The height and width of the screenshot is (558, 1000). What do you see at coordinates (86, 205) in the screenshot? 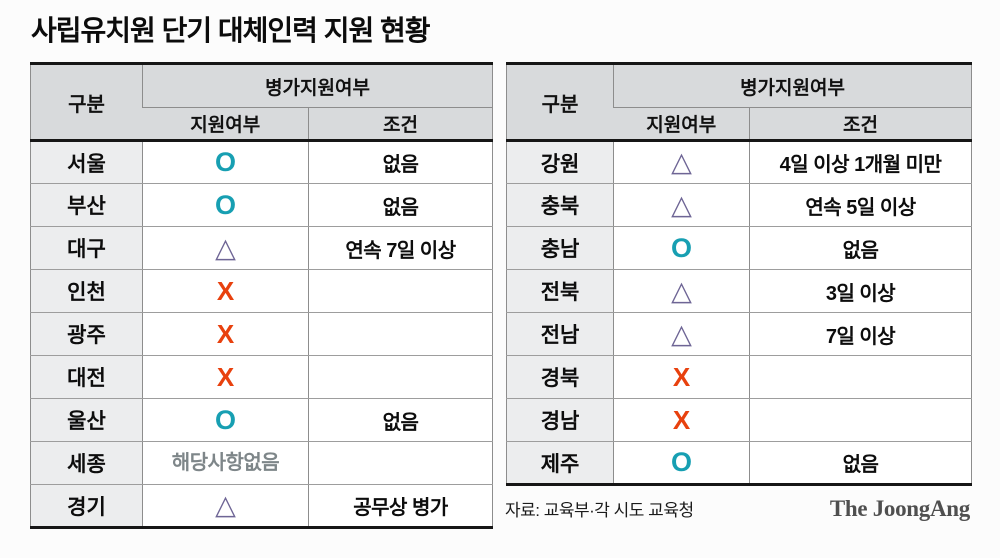
I see `region-cell: 부산` at bounding box center [86, 205].